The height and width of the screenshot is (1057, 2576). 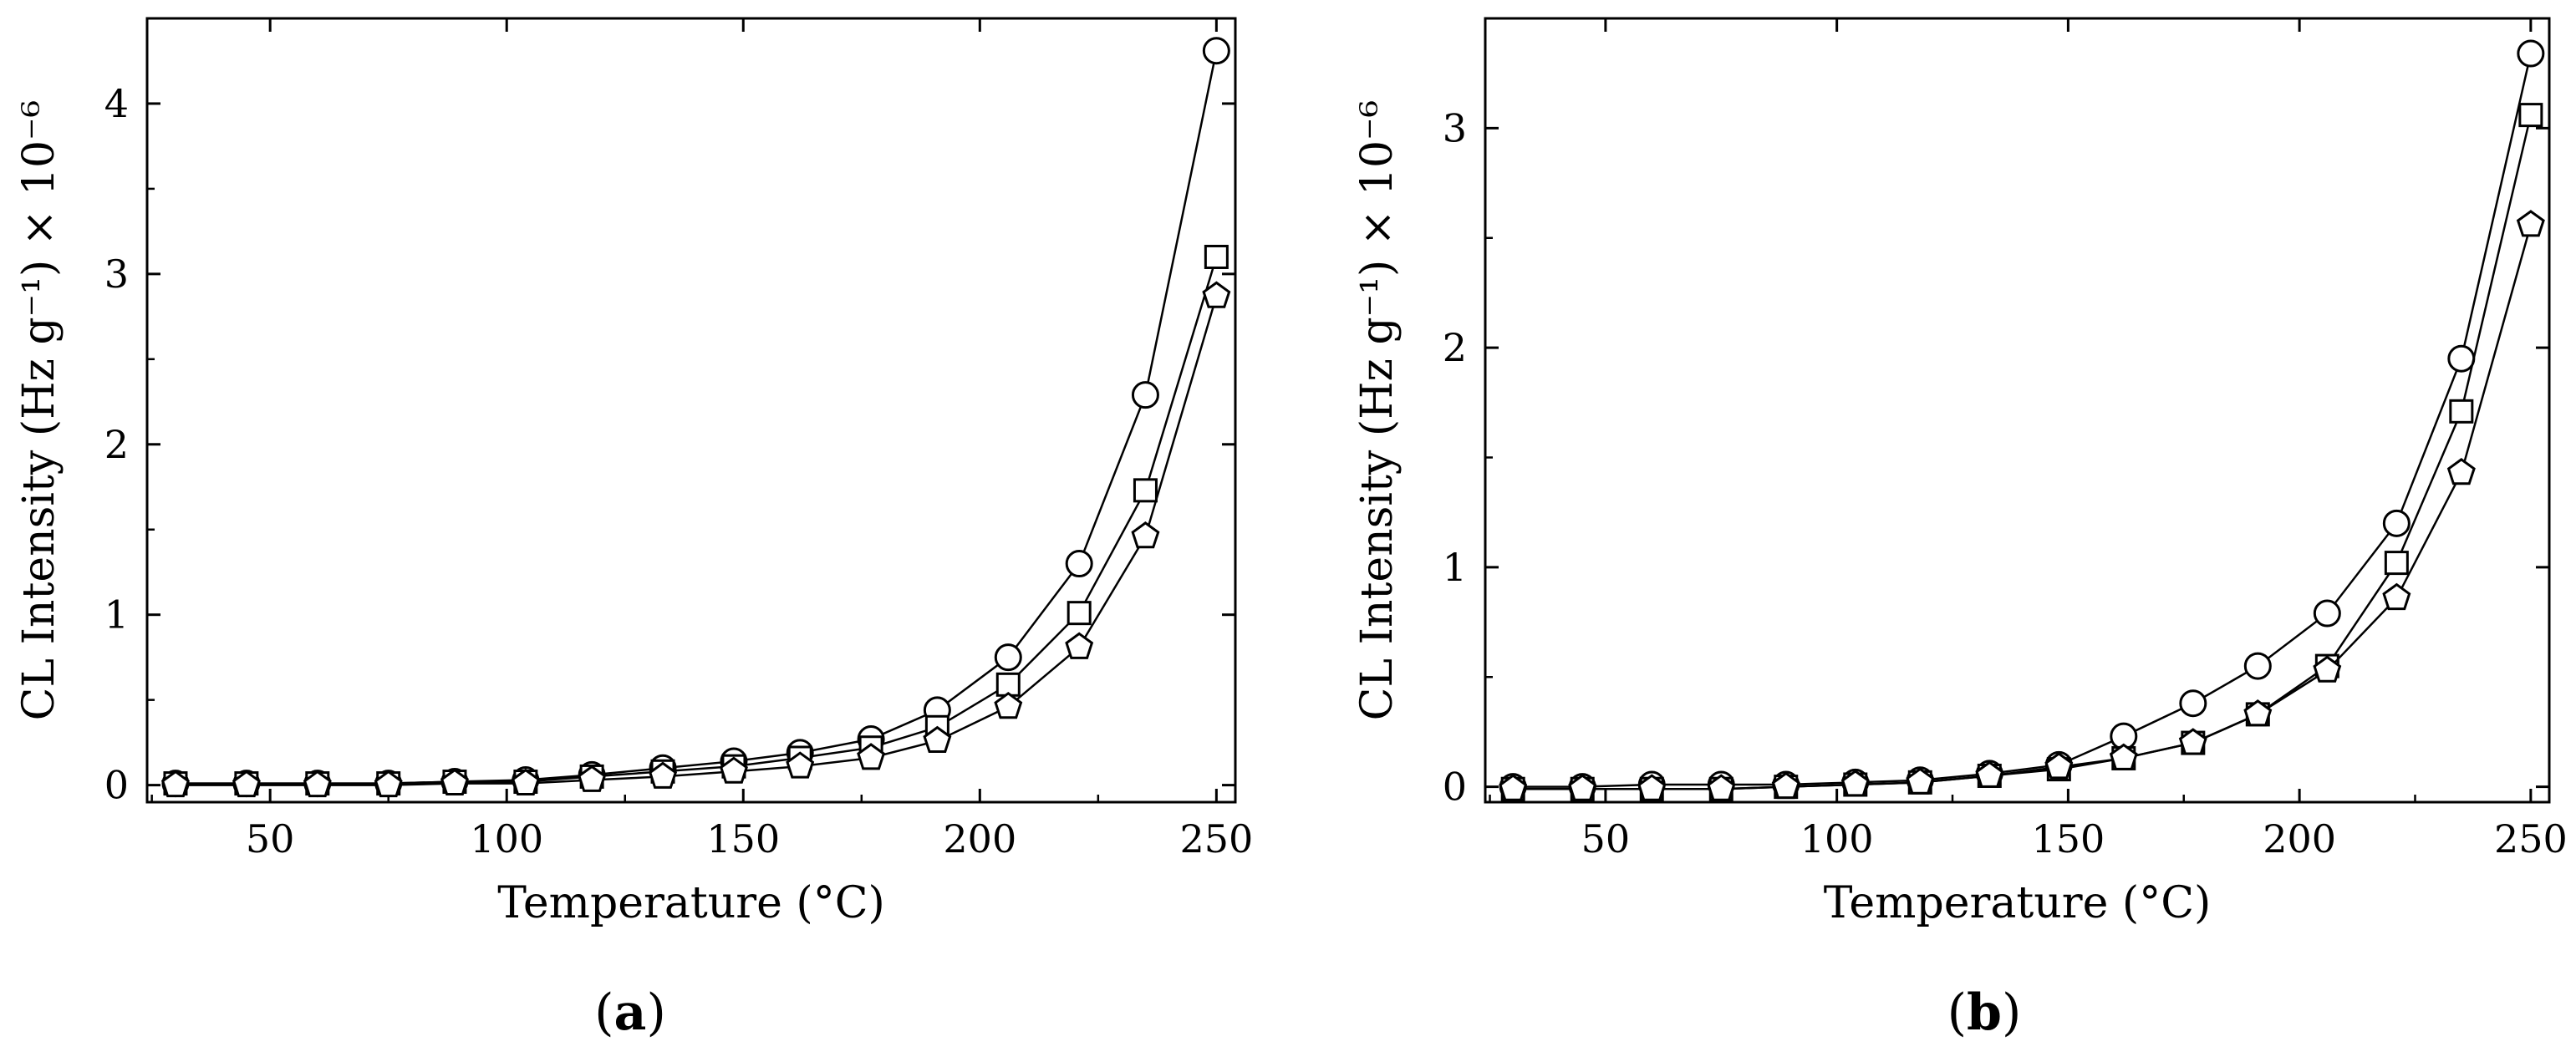 I want to click on panel-label: (b), so click(x=1984, y=1012).